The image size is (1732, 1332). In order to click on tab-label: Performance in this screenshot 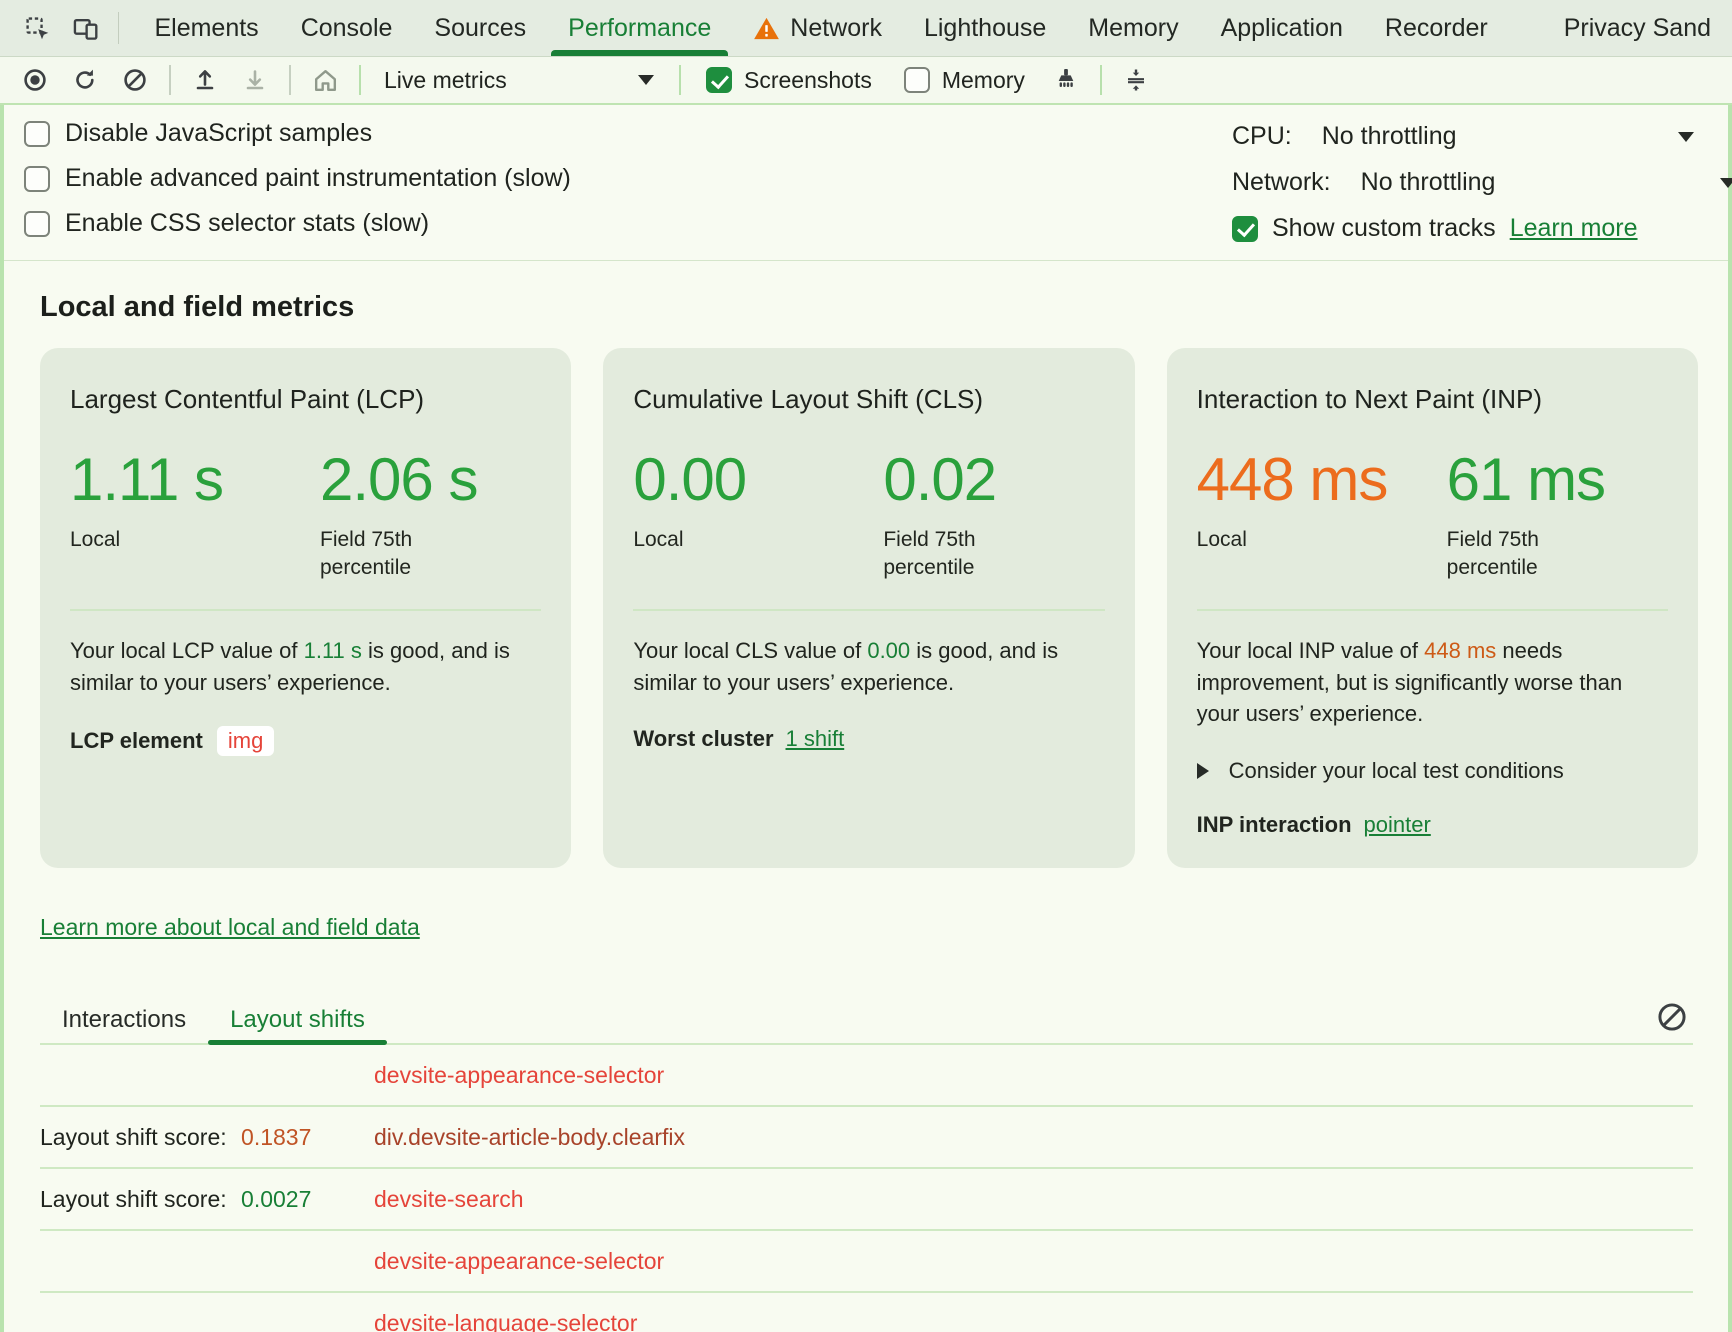, I will do `click(640, 27)`.